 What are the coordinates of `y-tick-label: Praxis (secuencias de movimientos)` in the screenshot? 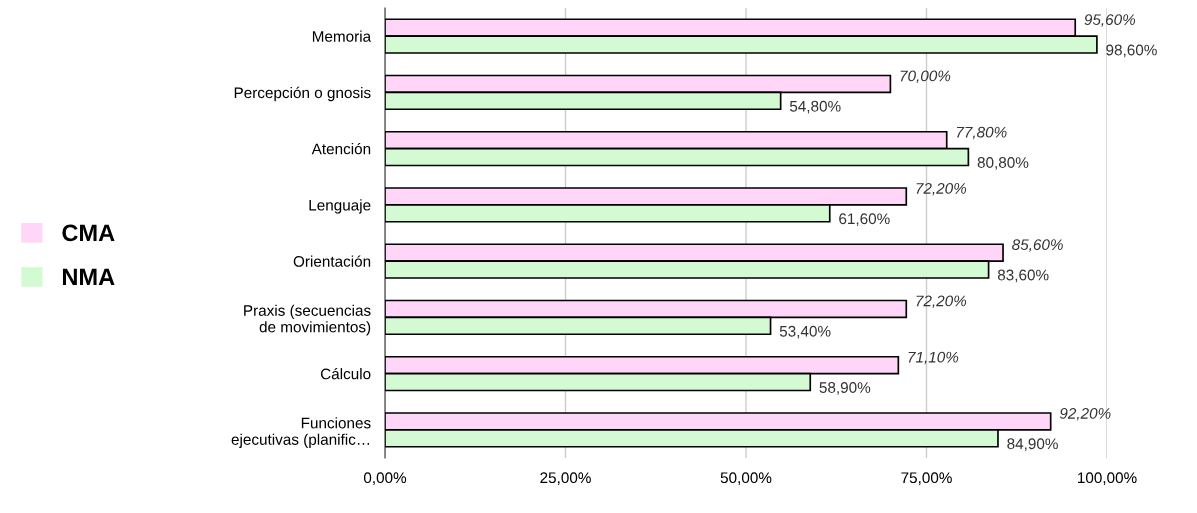 It's located at (307, 320).